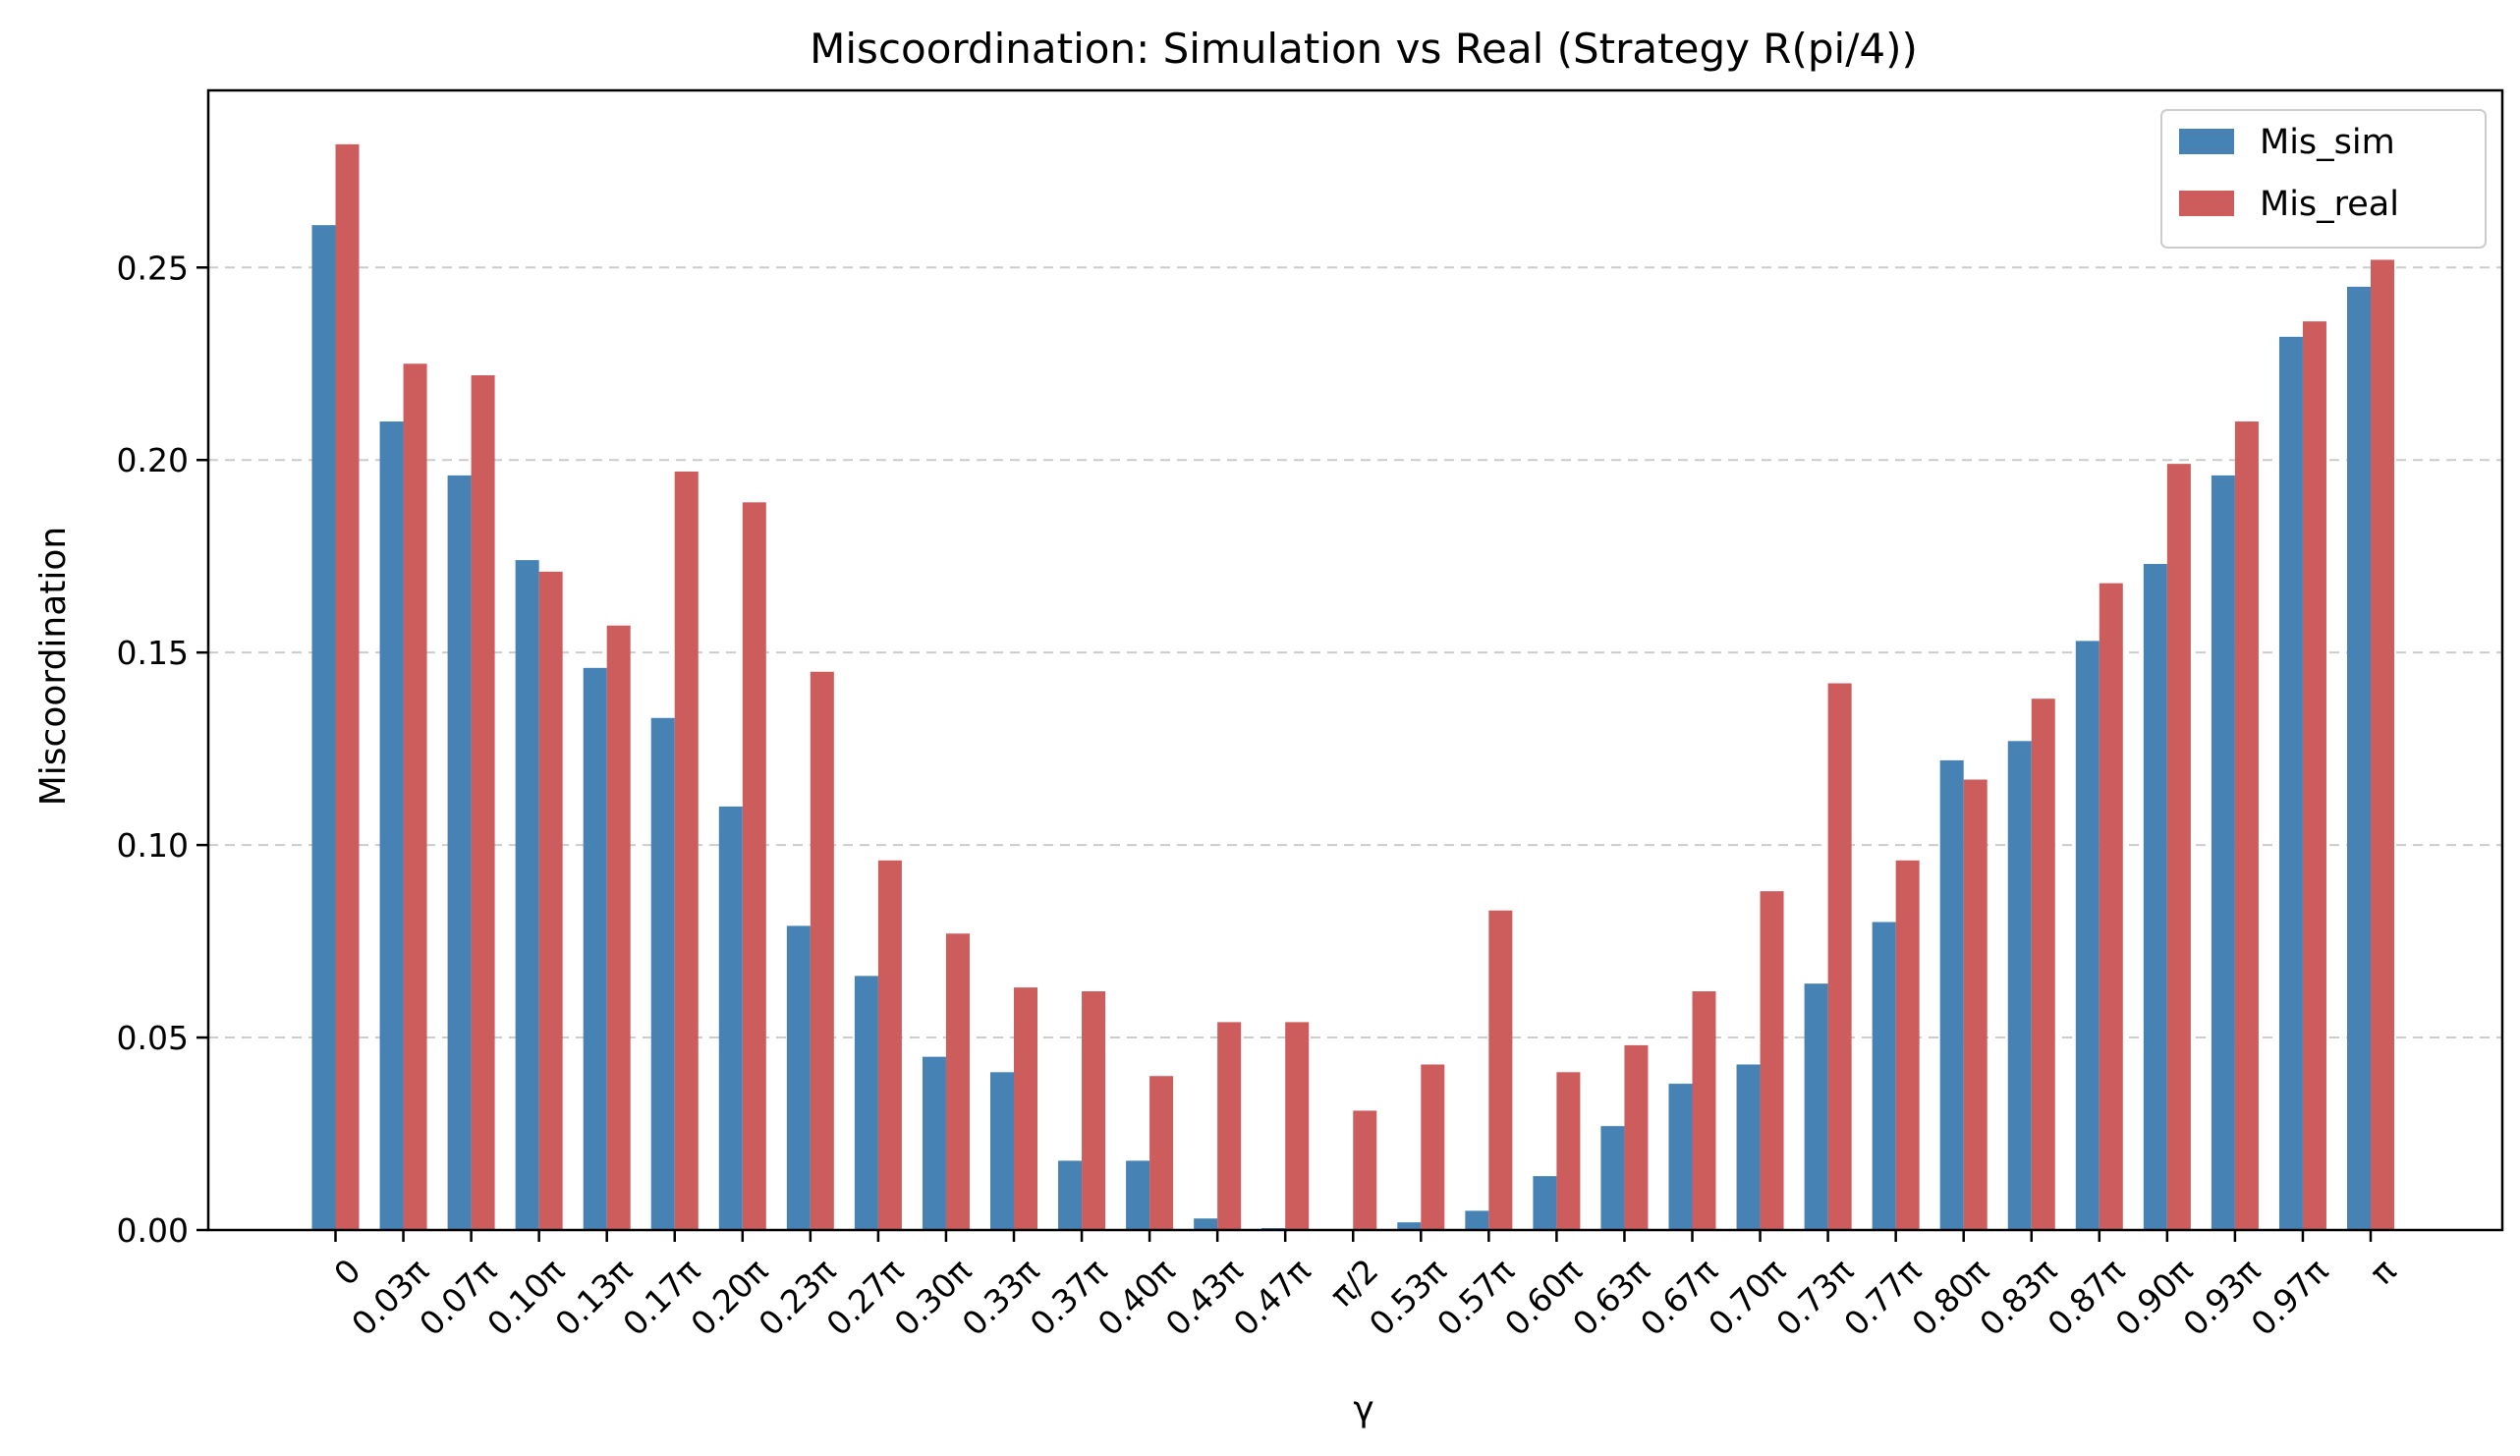  Describe the element at coordinates (1882, 1298) in the screenshot. I see `x-tick-label: 0.77π` at that location.